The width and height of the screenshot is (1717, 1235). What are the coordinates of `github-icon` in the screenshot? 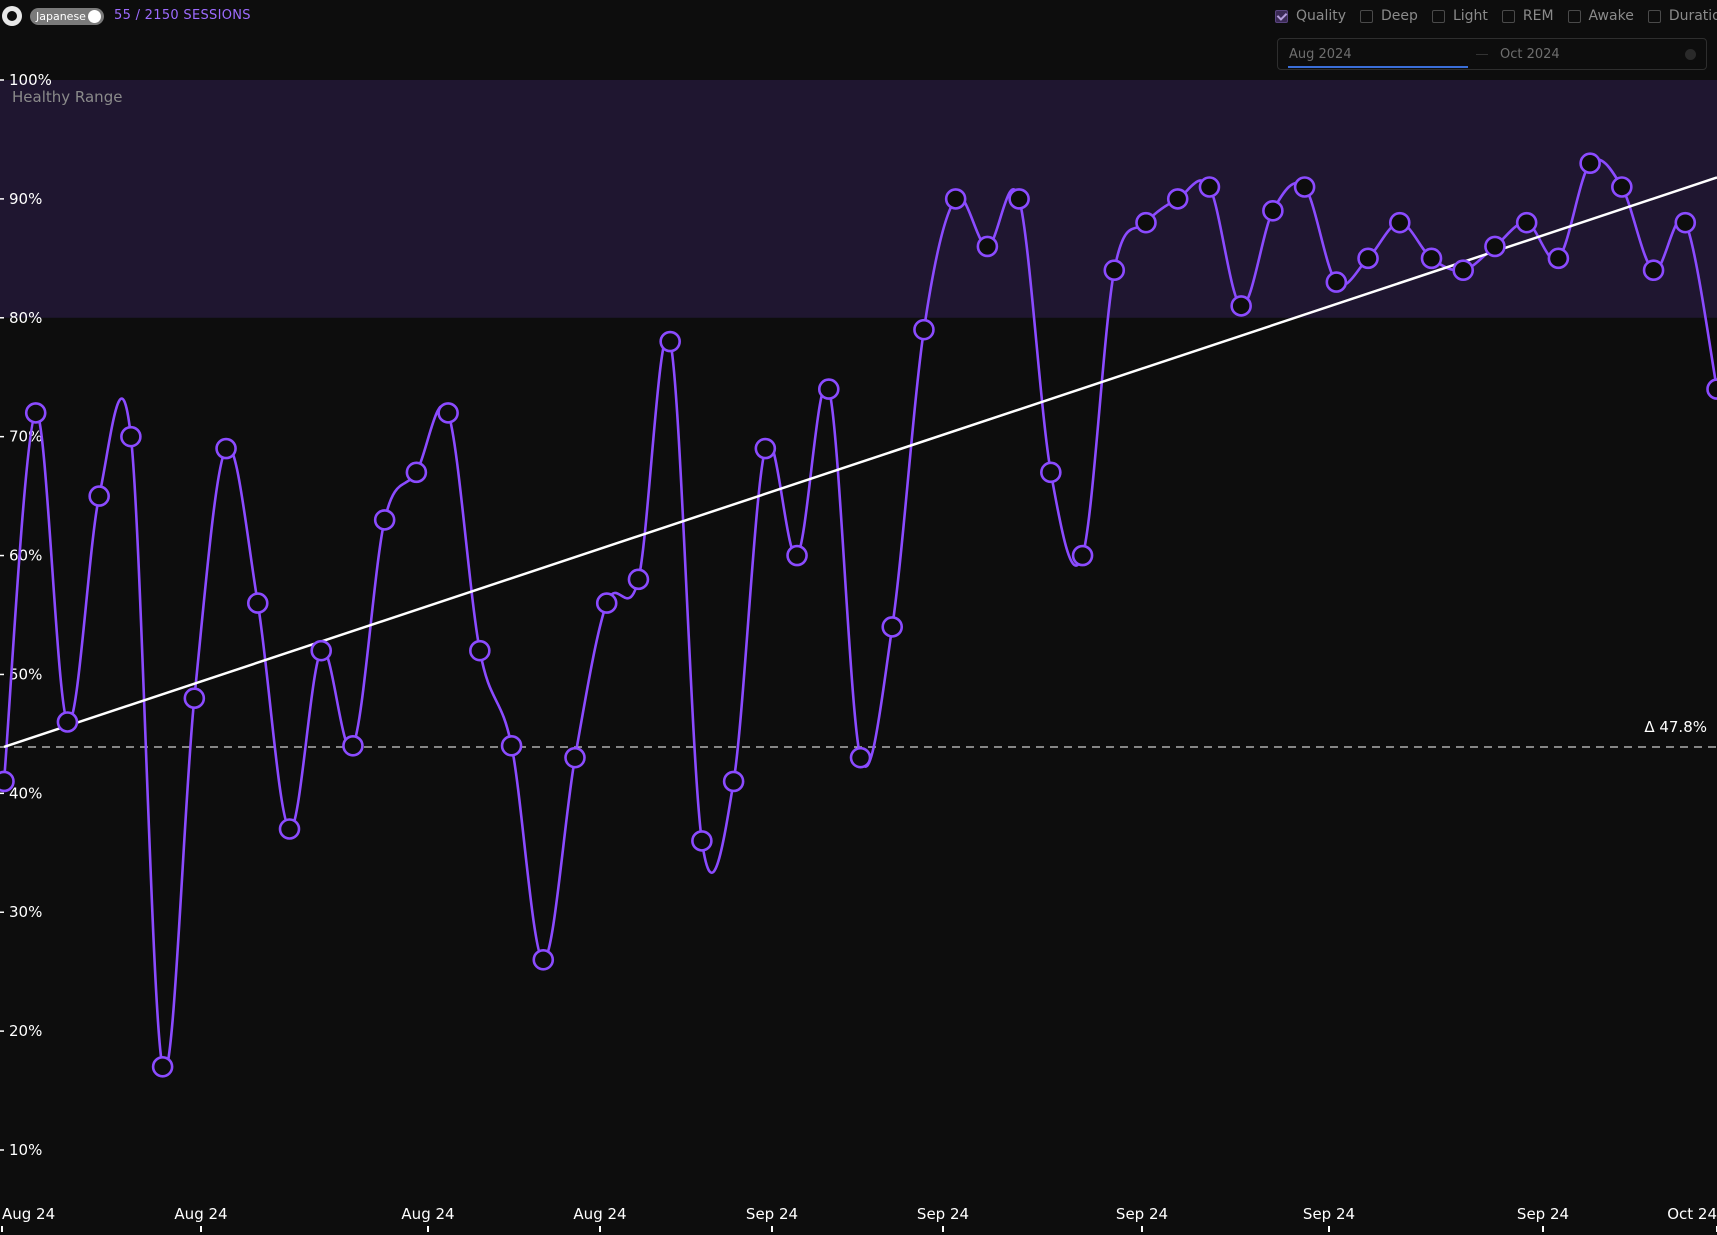 It's located at (12, 16).